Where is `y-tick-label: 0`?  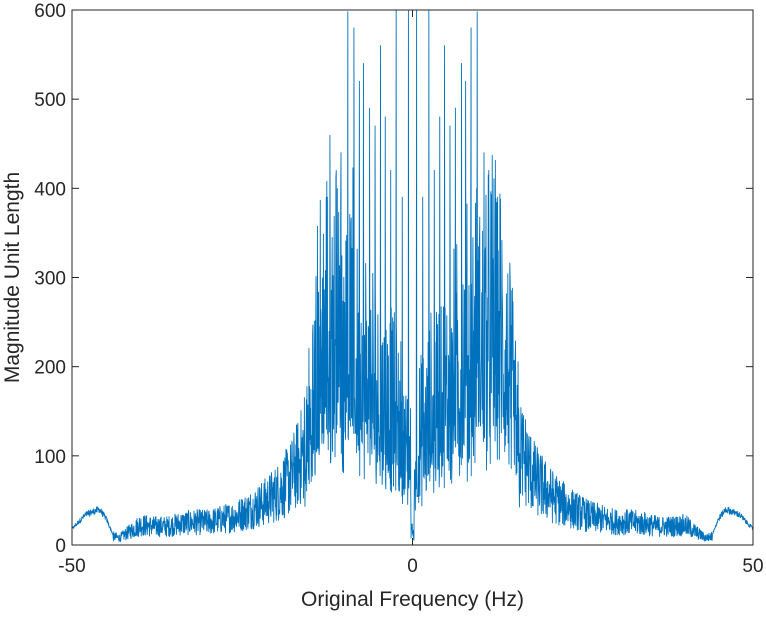
y-tick-label: 0 is located at coordinates (60, 546).